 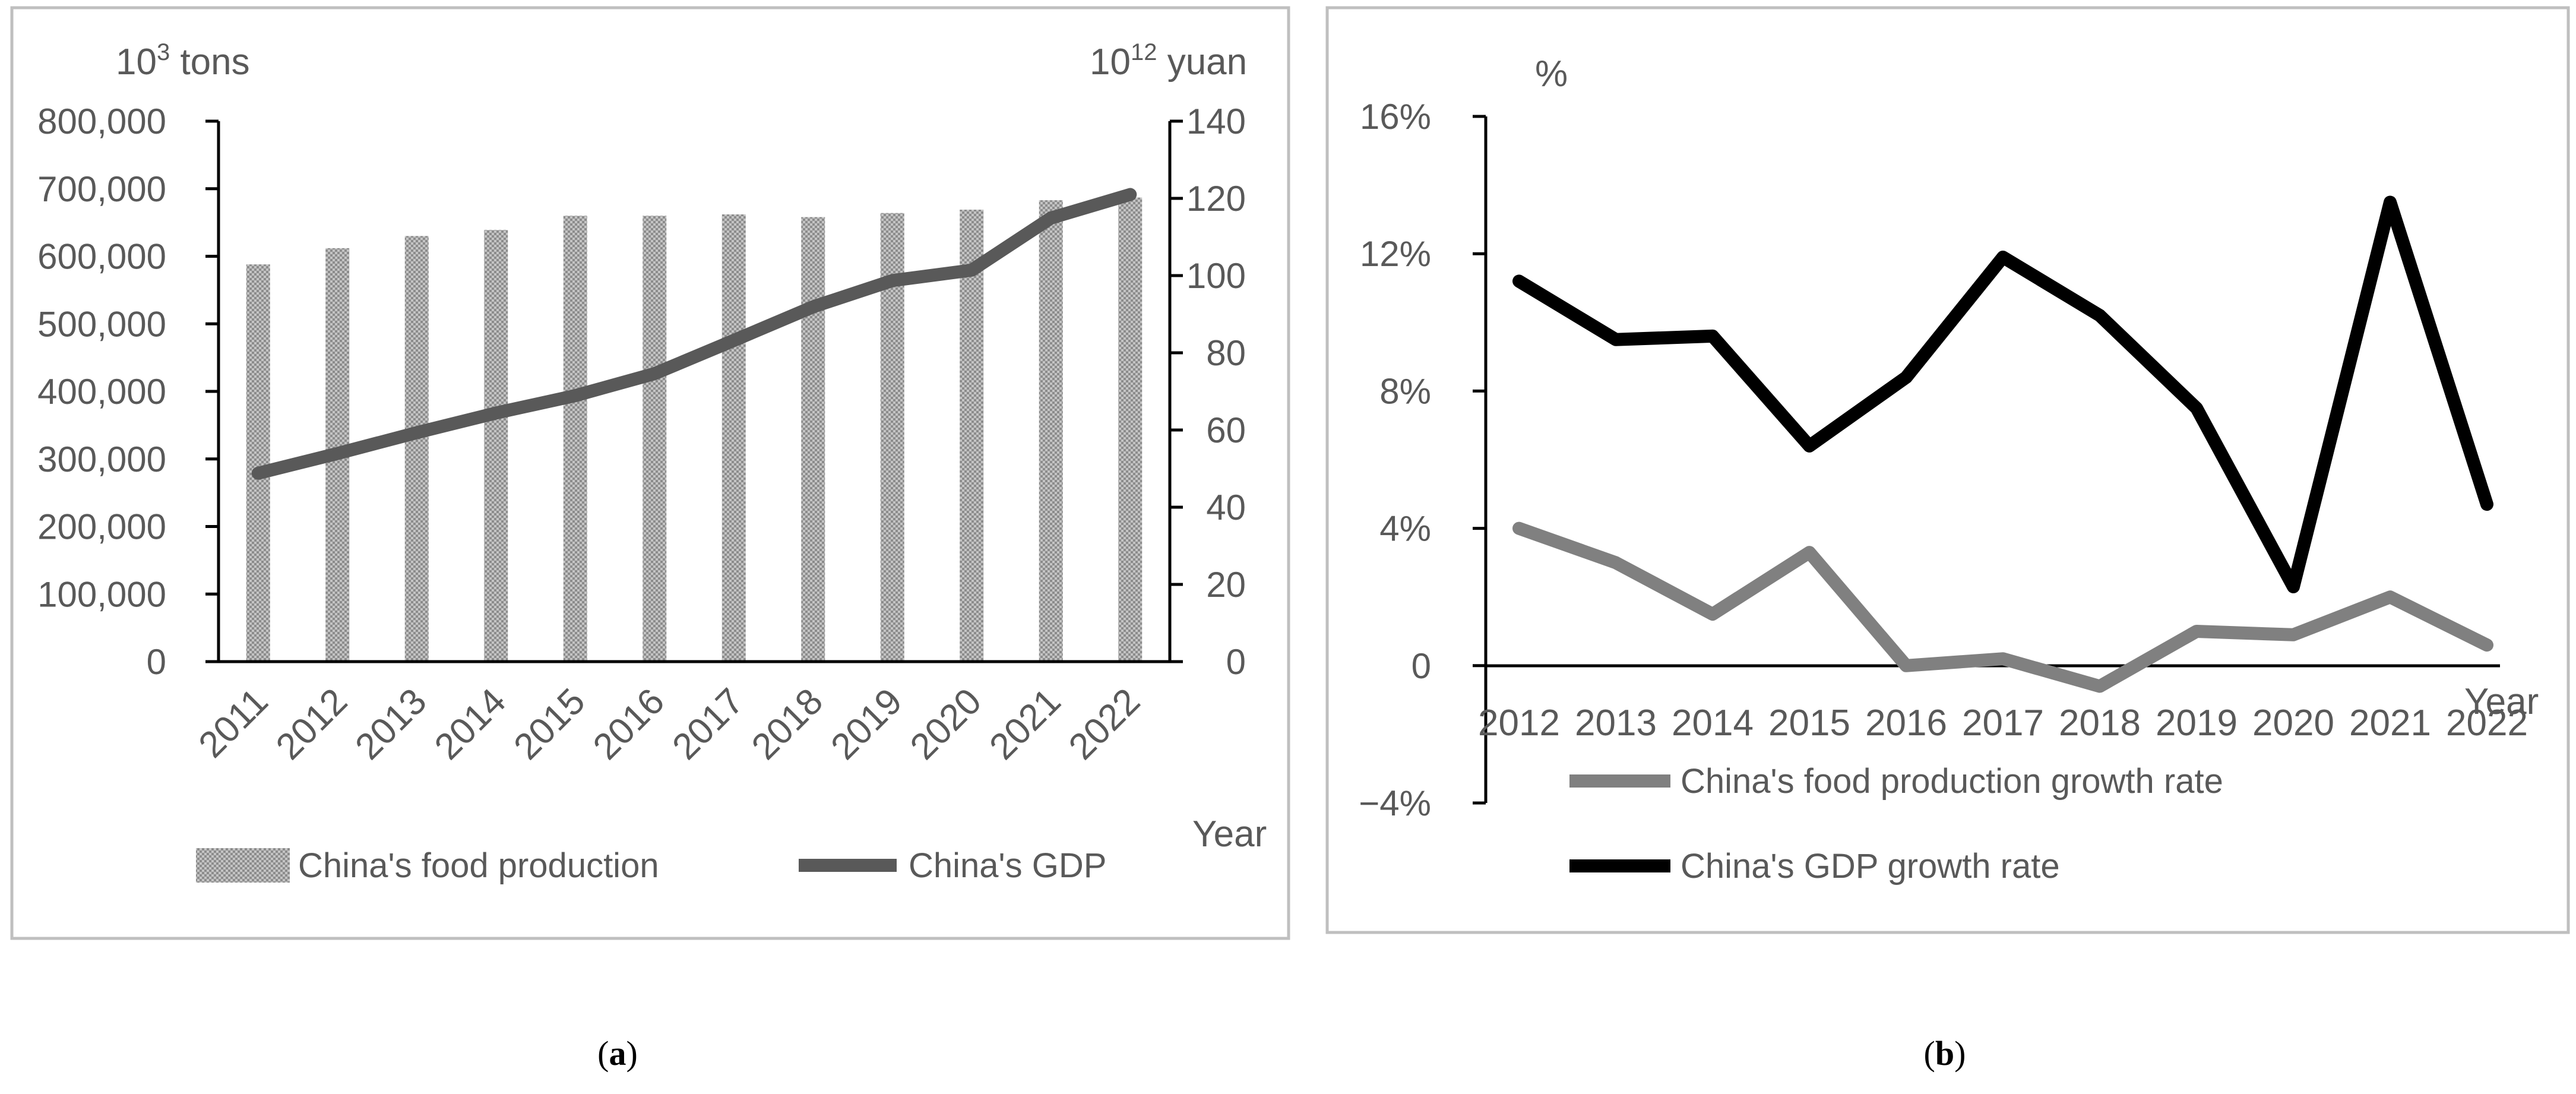 What do you see at coordinates (156, 662) in the screenshot?
I see `left-tick-label: 0` at bounding box center [156, 662].